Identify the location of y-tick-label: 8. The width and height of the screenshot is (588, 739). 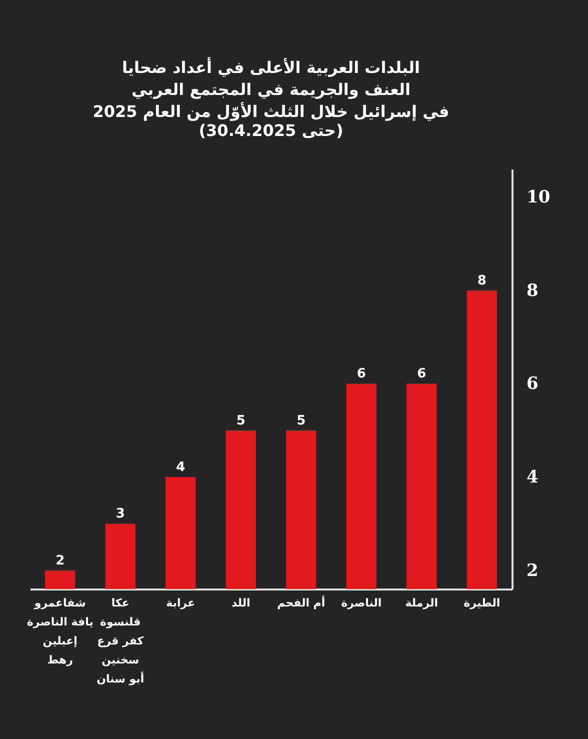
(532, 290).